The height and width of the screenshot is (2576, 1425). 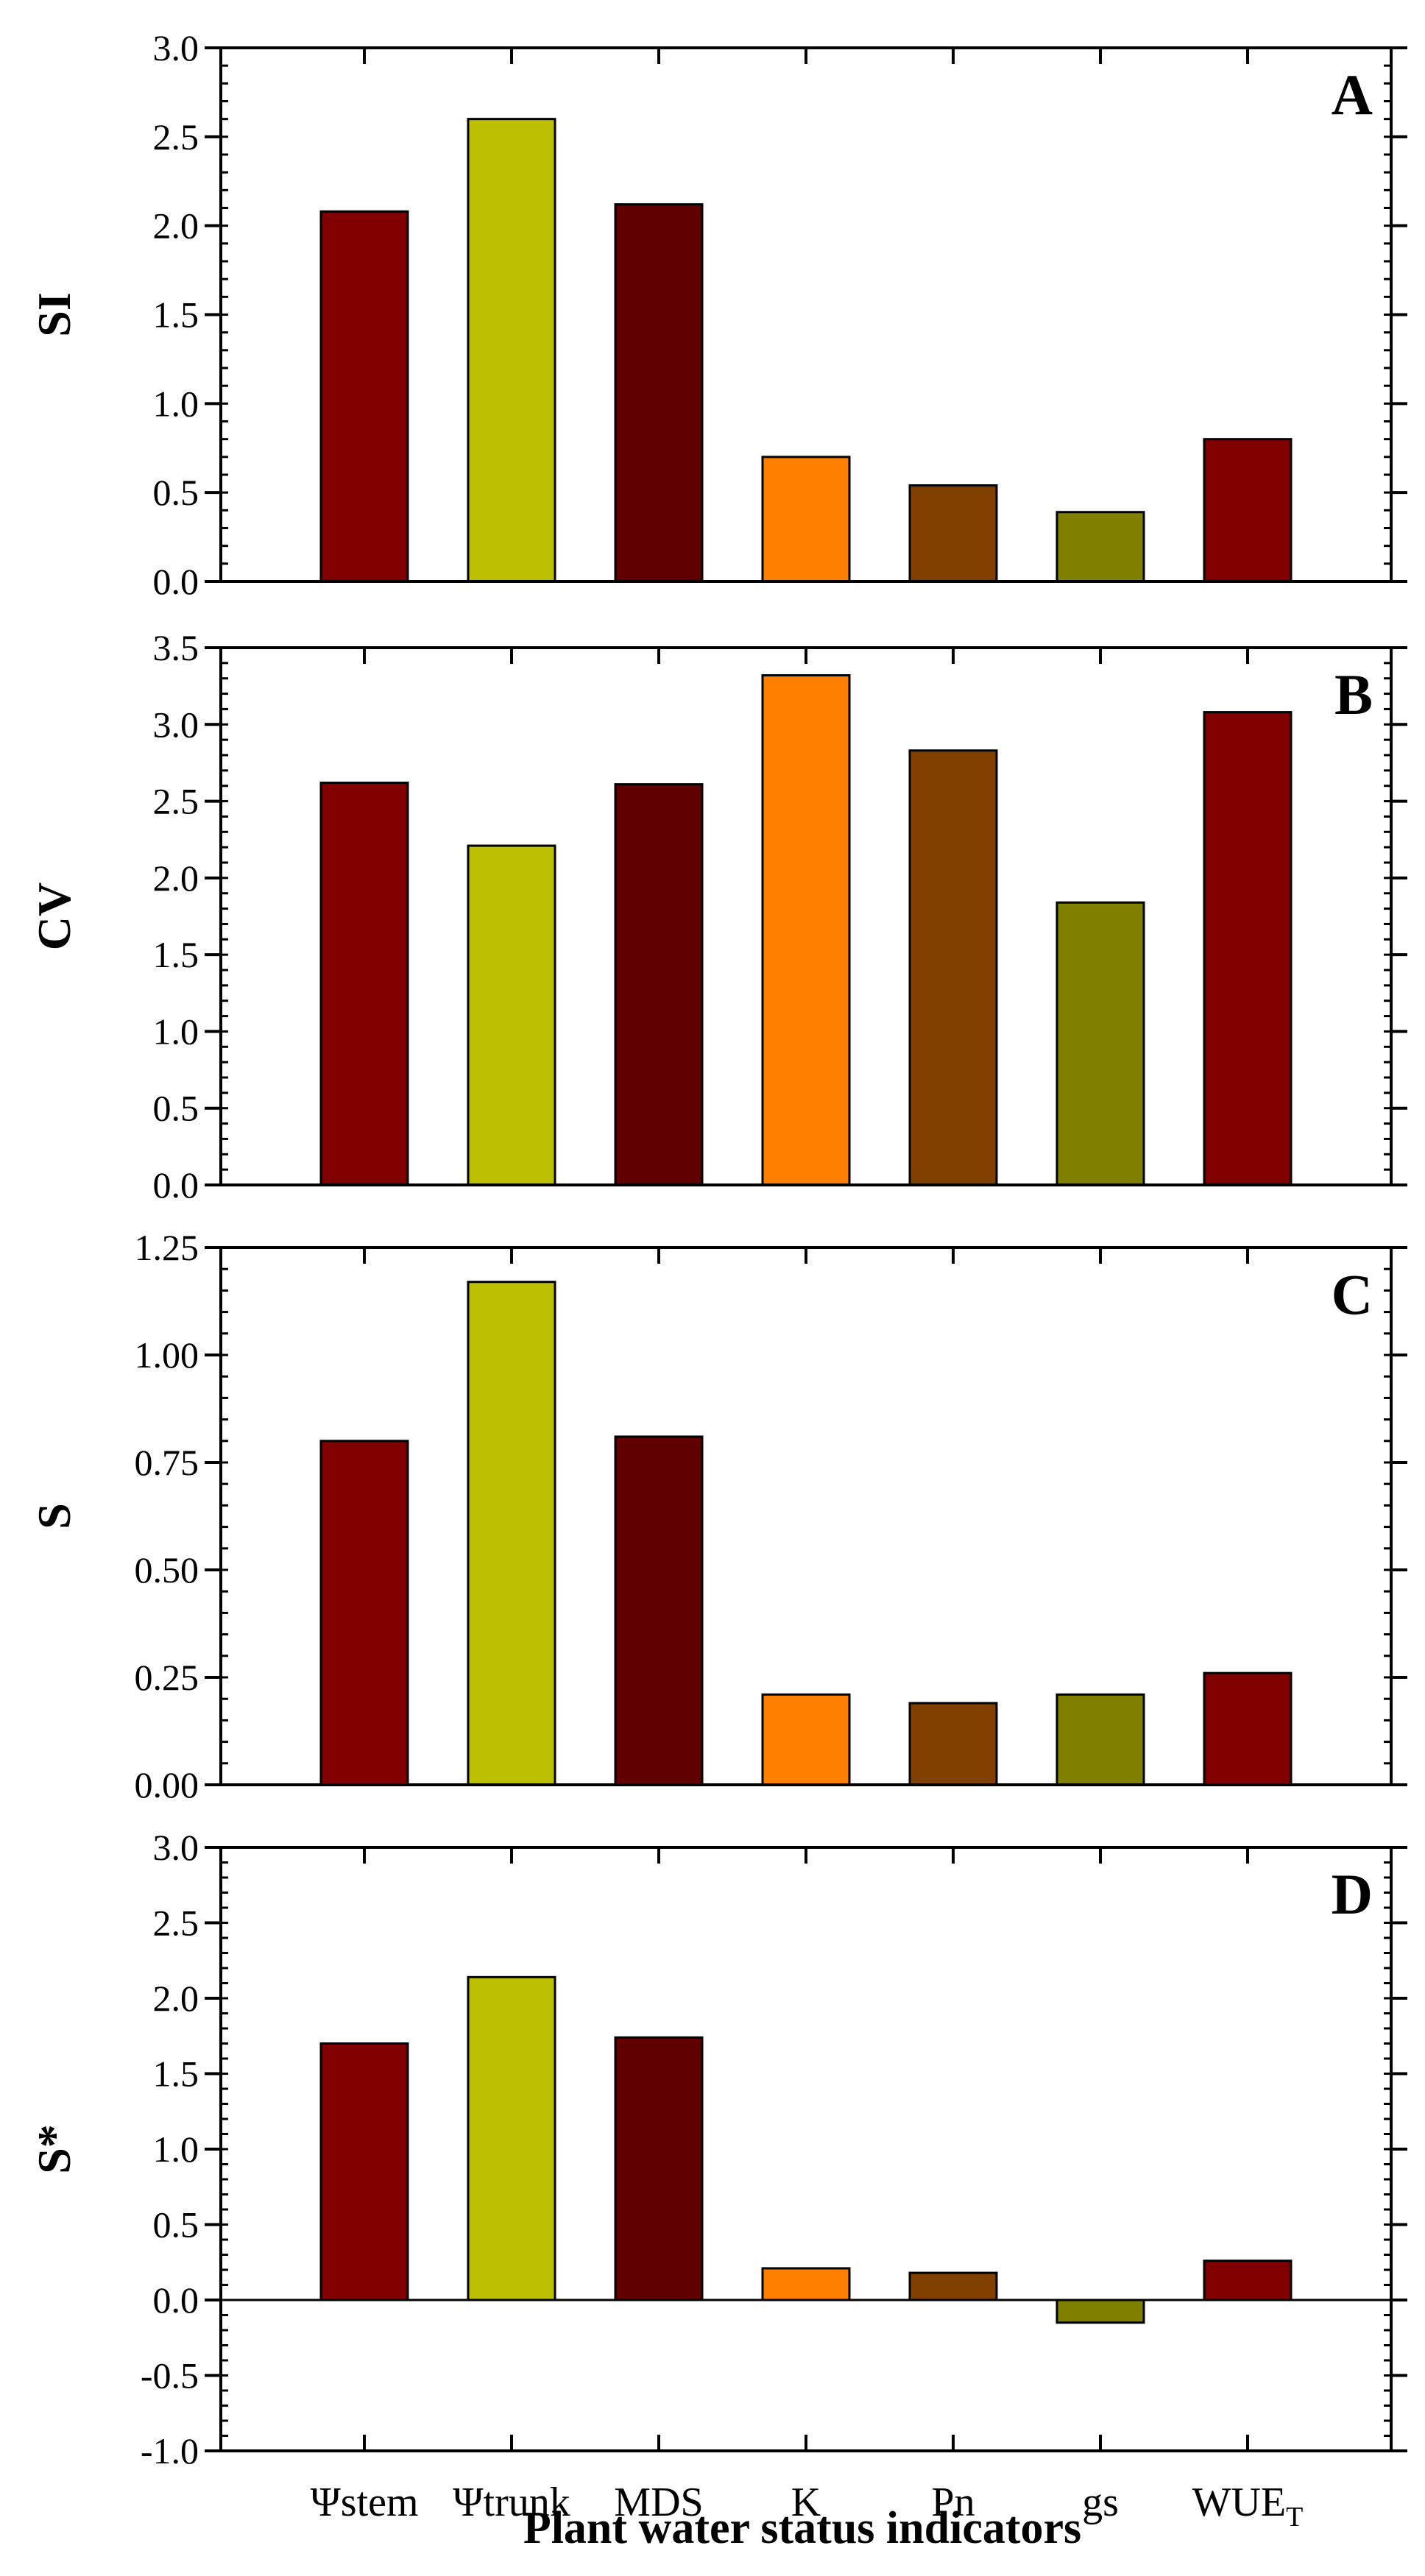 I want to click on y-tick-label: -1.0, so click(x=170, y=2450).